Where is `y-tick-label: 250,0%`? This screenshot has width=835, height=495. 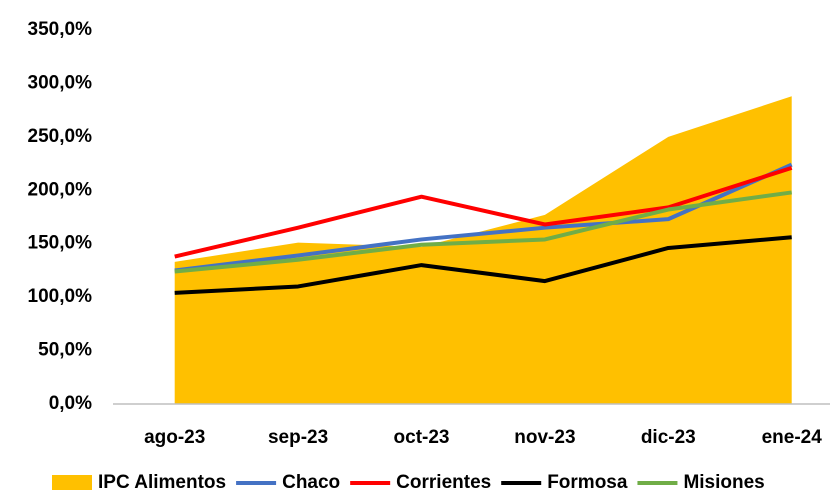 y-tick-label: 250,0% is located at coordinates (60, 136).